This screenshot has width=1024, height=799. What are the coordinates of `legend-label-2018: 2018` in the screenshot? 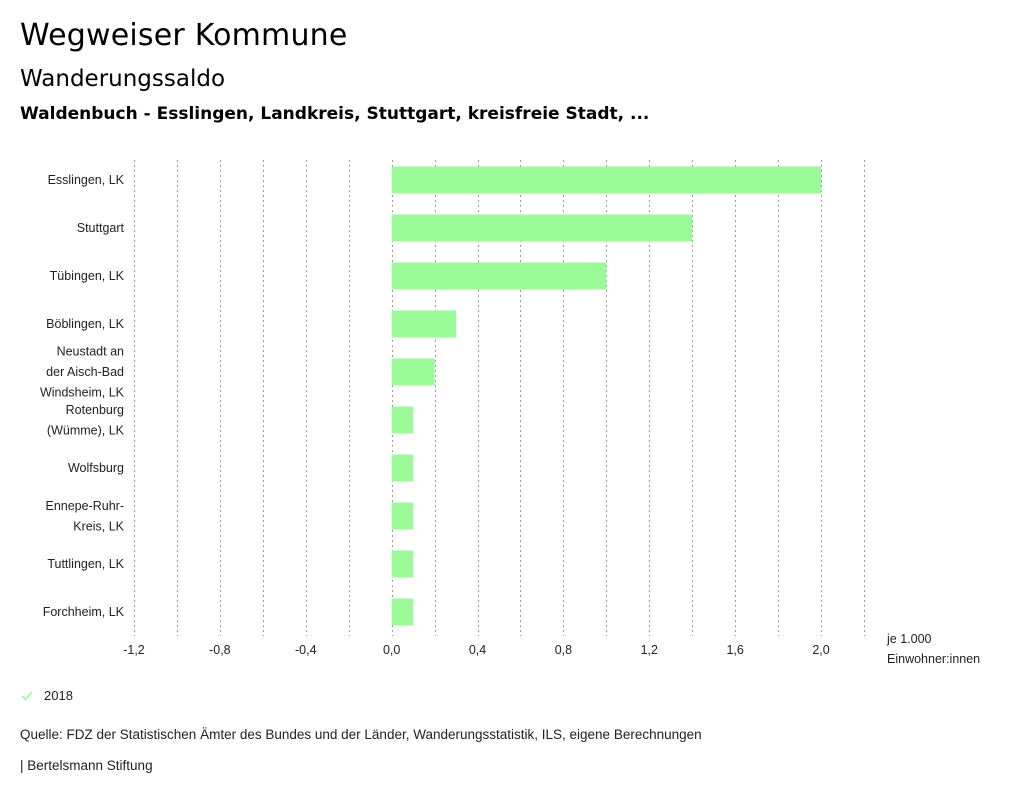 It's located at (58, 695).